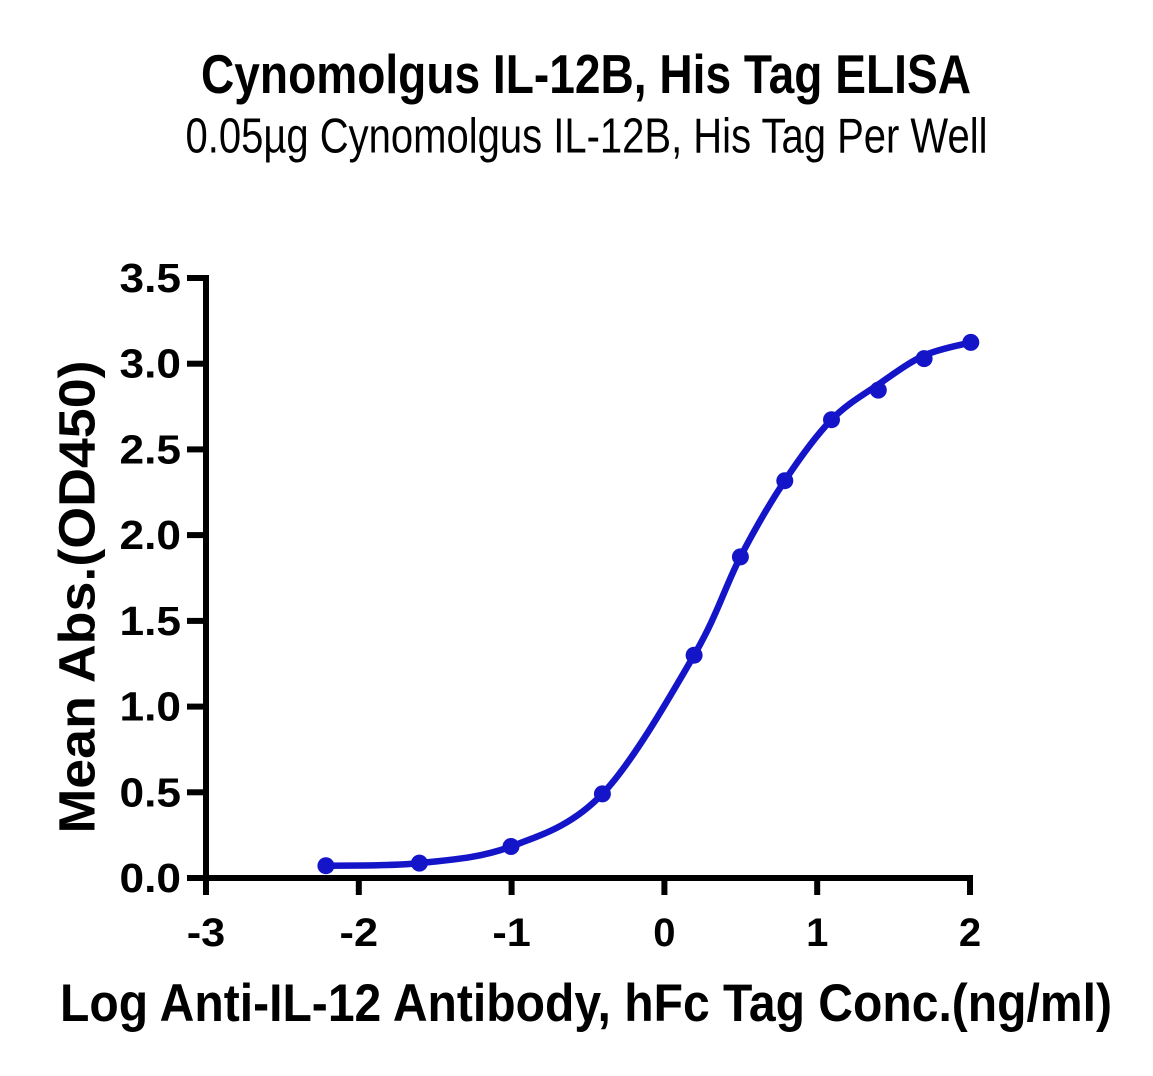 The height and width of the screenshot is (1076, 1153). I want to click on svg-text: 3.5, so click(151, 278).